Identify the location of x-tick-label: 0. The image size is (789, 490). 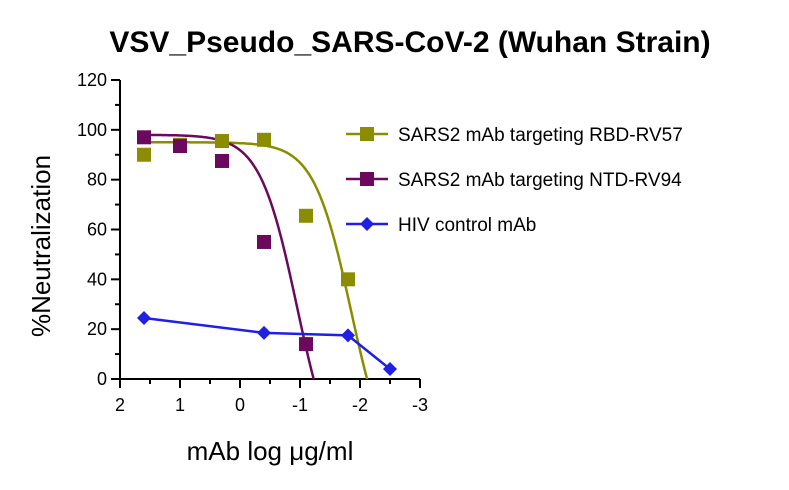
(240, 405).